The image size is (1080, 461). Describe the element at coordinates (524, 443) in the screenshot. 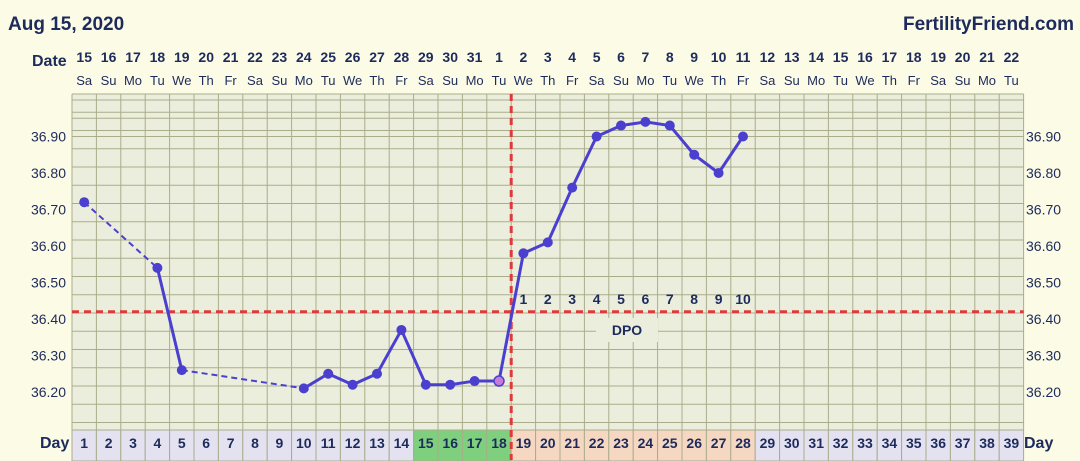

I see `cycle-day-label: 19` at that location.